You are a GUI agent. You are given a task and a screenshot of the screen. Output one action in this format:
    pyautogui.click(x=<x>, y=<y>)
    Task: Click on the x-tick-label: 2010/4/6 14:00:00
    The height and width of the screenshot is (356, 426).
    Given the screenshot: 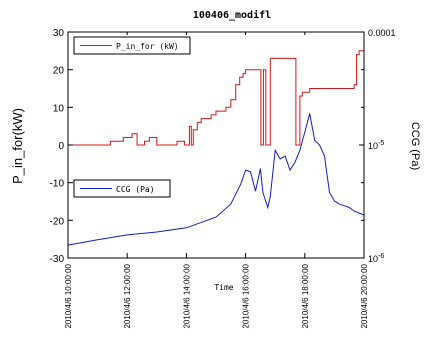 What is the action you would take?
    pyautogui.click(x=186, y=295)
    